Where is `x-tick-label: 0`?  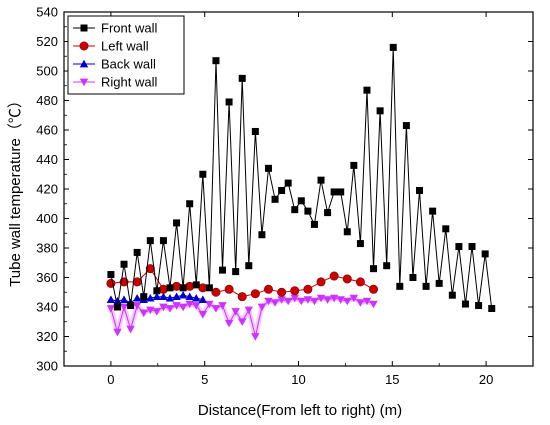 x-tick-label: 0 is located at coordinates (110, 379).